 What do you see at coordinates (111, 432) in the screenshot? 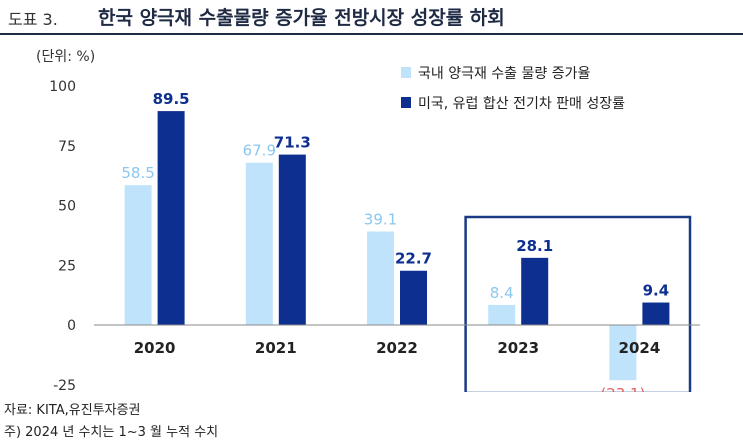
I see `footnote: 주) 2024 년 수치는 1~3 월 누적 수치` at bounding box center [111, 432].